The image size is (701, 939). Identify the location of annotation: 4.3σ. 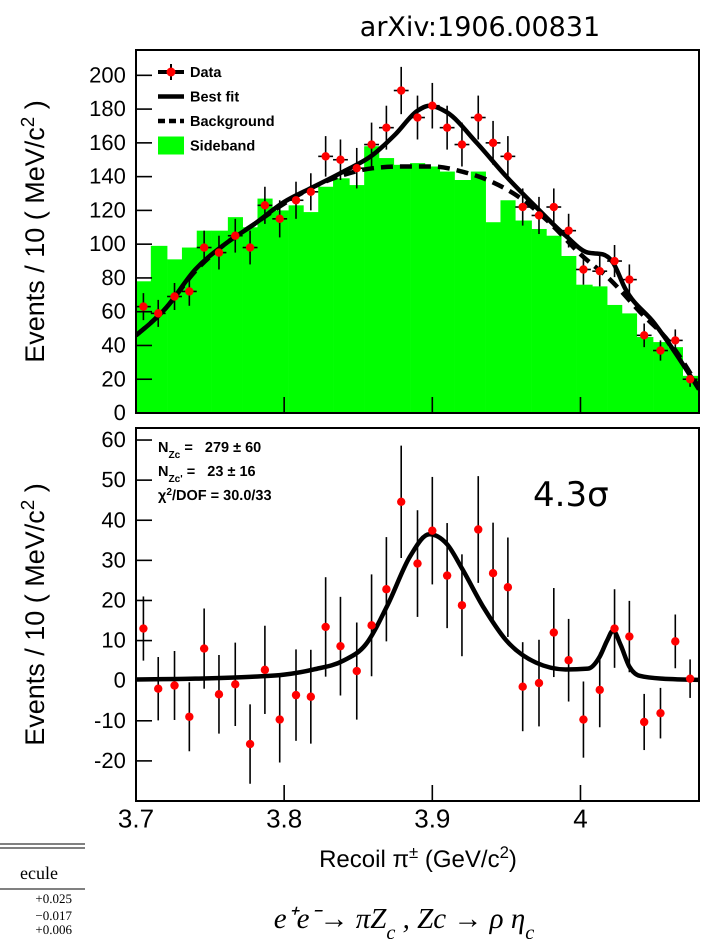
(571, 495).